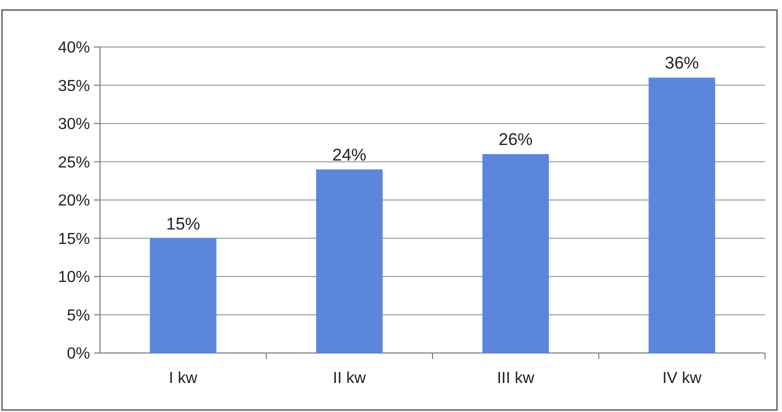 This screenshot has height=412, width=782. Describe the element at coordinates (74, 86) in the screenshot. I see `y-tick-label: 35%` at that location.